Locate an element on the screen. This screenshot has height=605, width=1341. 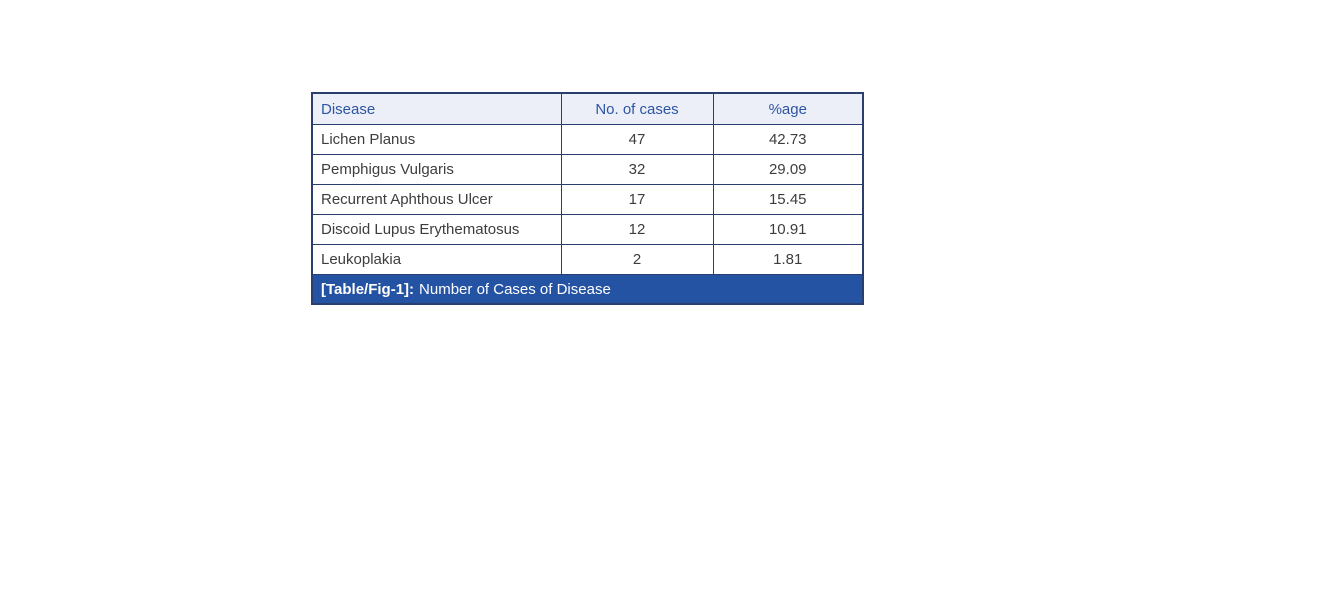
cell-percentage: 42.73 is located at coordinates (788, 139).